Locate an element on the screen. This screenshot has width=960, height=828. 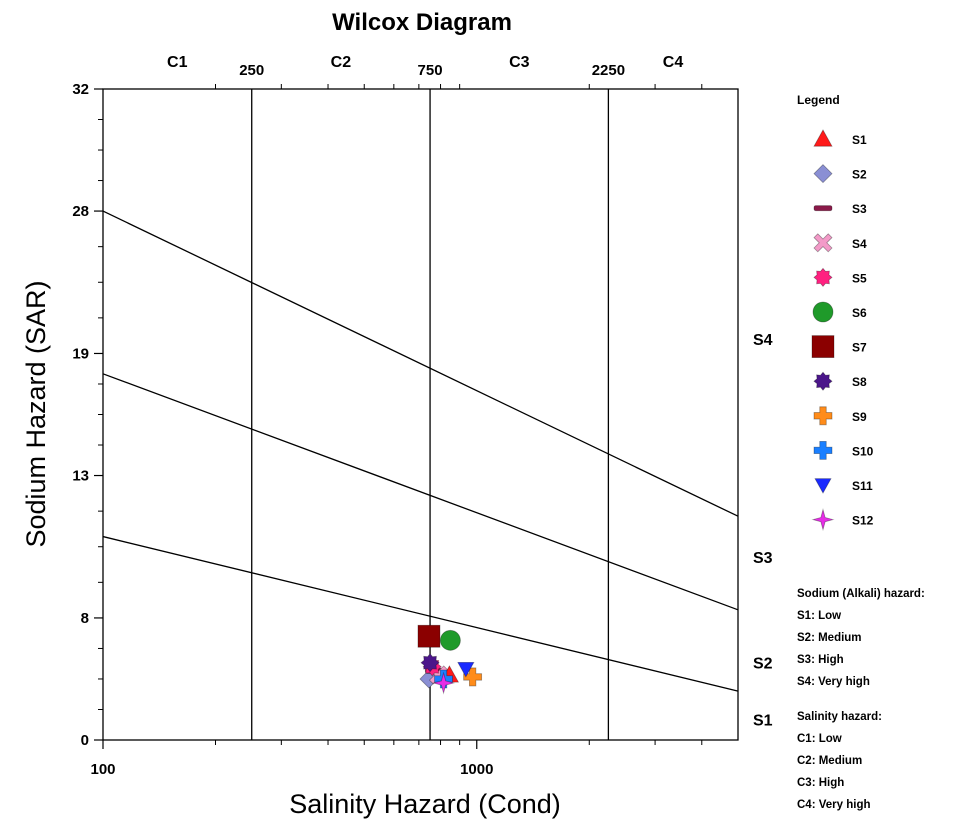
legend-marker-s7 is located at coordinates (823, 347).